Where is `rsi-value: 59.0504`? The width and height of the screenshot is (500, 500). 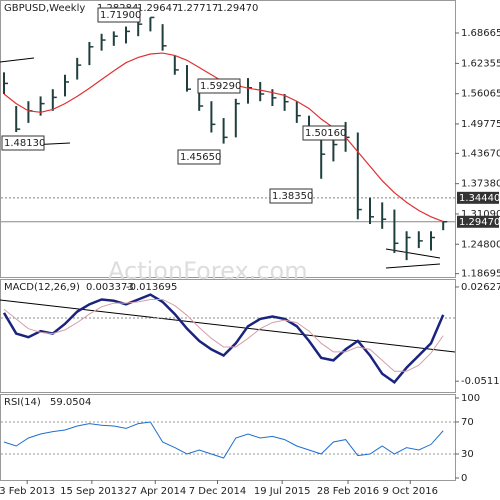 rsi-value: 59.0504 is located at coordinates (70, 402).